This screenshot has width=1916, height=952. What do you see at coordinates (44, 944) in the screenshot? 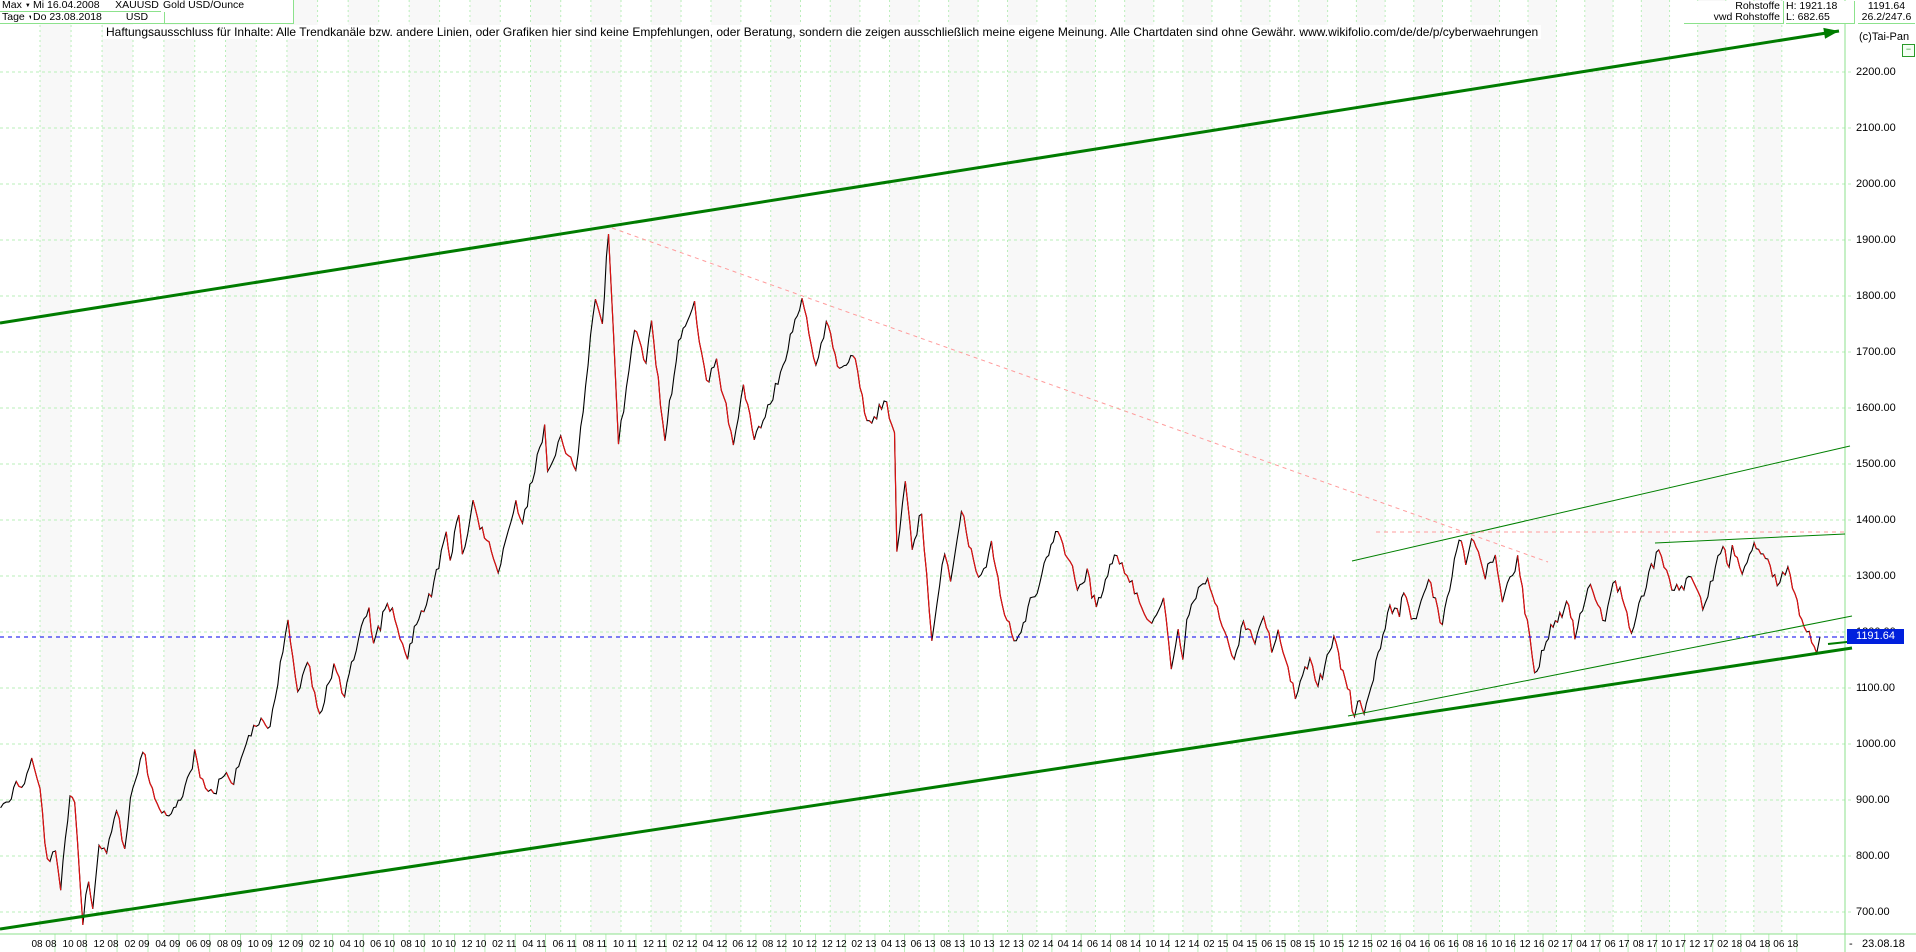
I see `x-axis-label: 08 08` at bounding box center [44, 944].